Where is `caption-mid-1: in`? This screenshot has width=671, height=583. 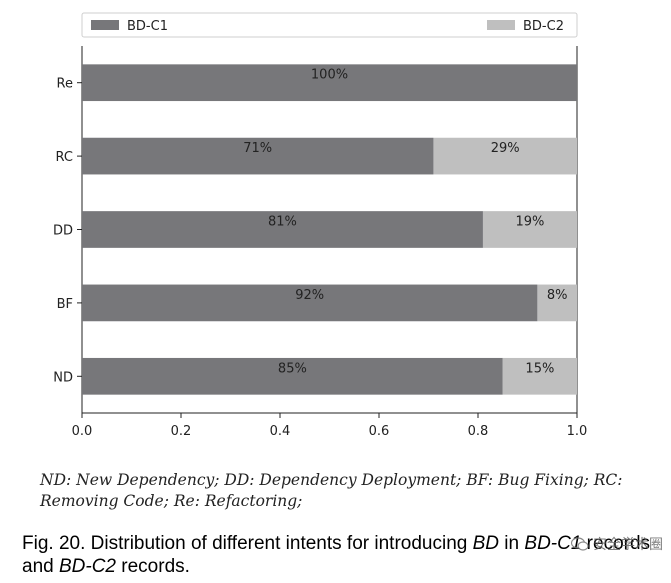
caption-mid-1: in is located at coordinates (512, 543).